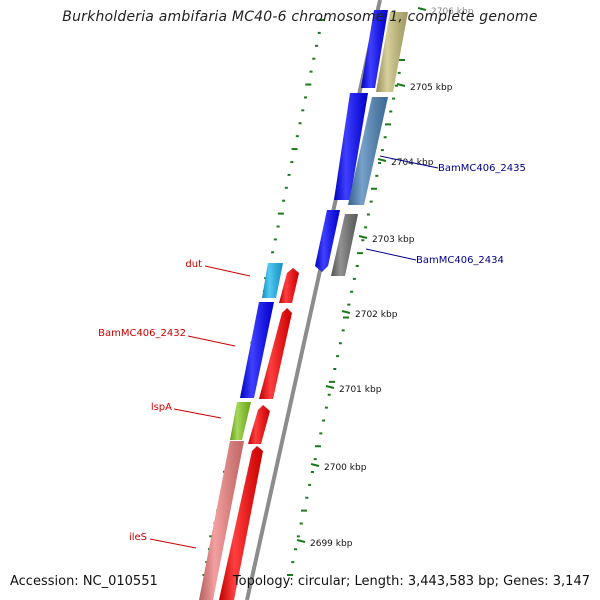 This screenshot has width=600, height=600. Describe the element at coordinates (482, 168) in the screenshot. I see `gene-label: BamMC406_2435` at that location.